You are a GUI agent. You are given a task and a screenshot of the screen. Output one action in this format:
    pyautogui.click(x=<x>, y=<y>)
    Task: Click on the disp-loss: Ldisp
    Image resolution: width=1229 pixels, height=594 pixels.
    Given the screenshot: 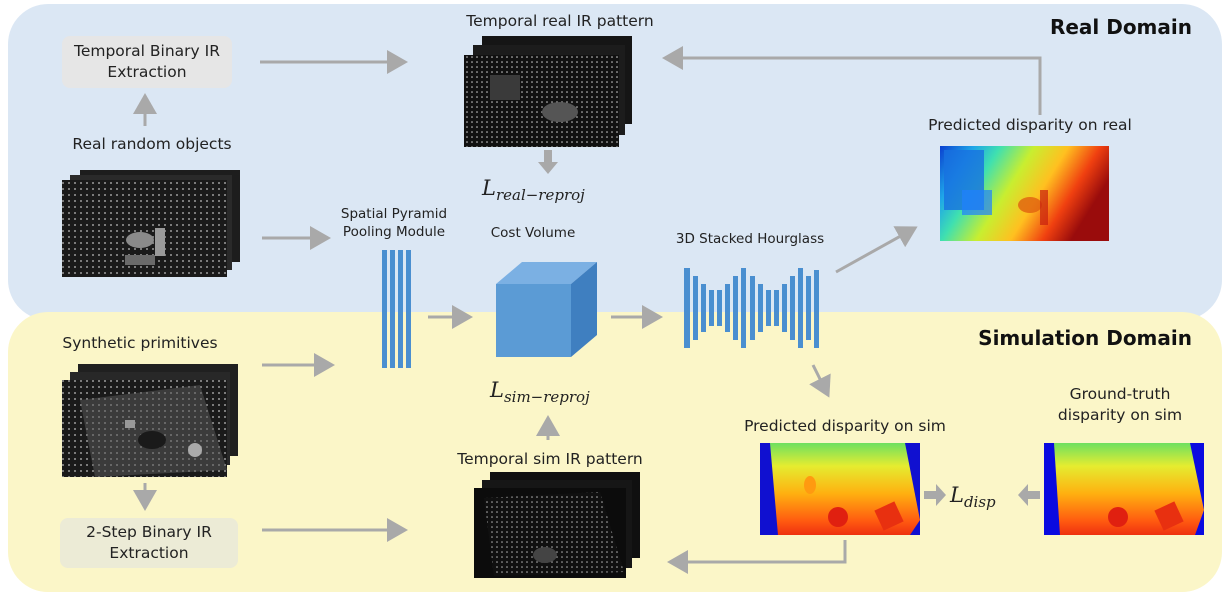 What is the action you would take?
    pyautogui.click(x=973, y=497)
    